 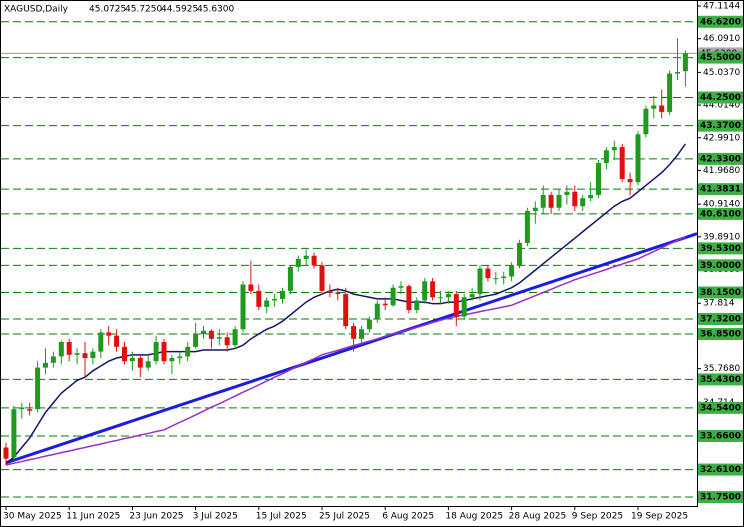 I want to click on level-label: 37.3200, so click(x=720, y=320).